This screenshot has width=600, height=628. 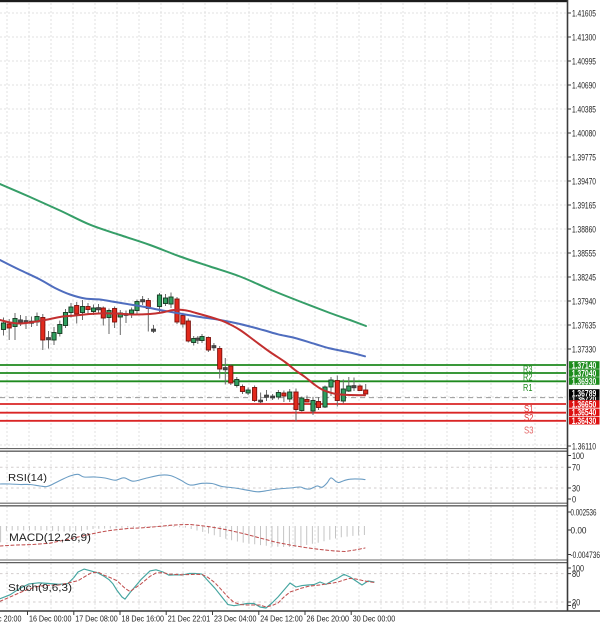 What do you see at coordinates (96, 618) in the screenshot?
I see `svg-text: 17 Dec 08:00` at bounding box center [96, 618].